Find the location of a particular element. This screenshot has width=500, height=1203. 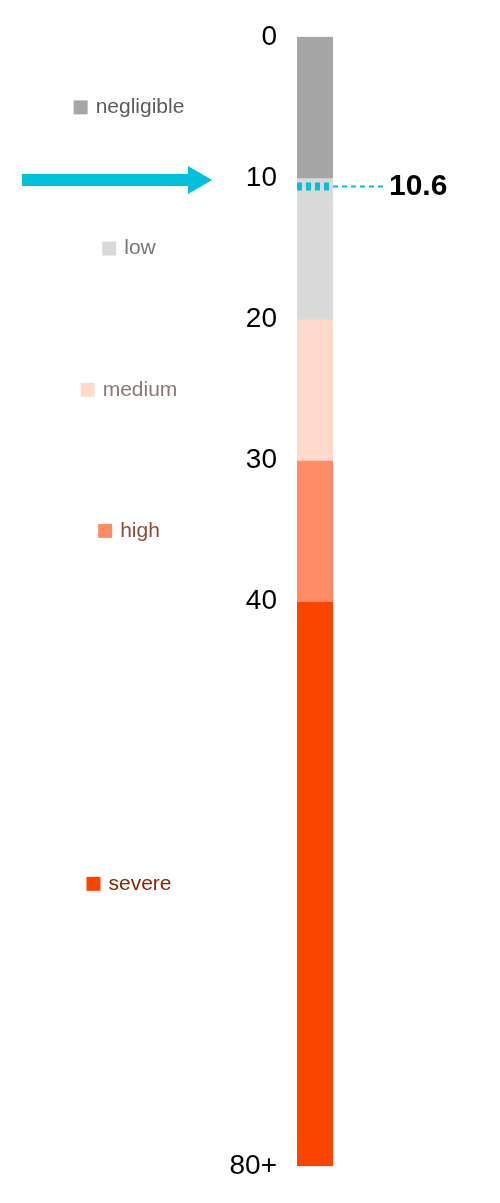

ref-line-label: 10.6 is located at coordinates (418, 184).